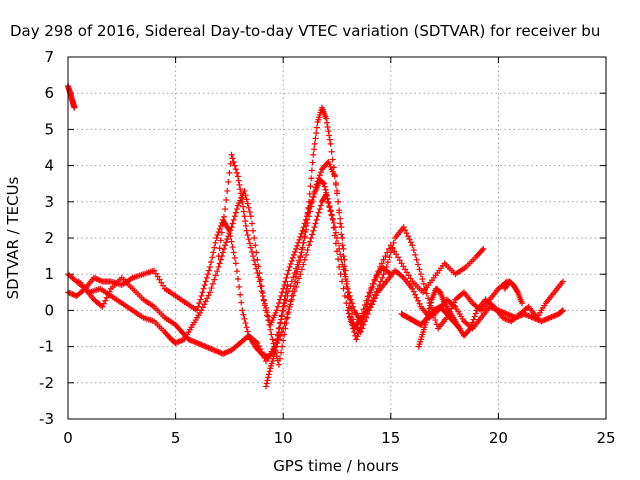  What do you see at coordinates (49, 129) in the screenshot?
I see `y-tick-label: 5` at bounding box center [49, 129].